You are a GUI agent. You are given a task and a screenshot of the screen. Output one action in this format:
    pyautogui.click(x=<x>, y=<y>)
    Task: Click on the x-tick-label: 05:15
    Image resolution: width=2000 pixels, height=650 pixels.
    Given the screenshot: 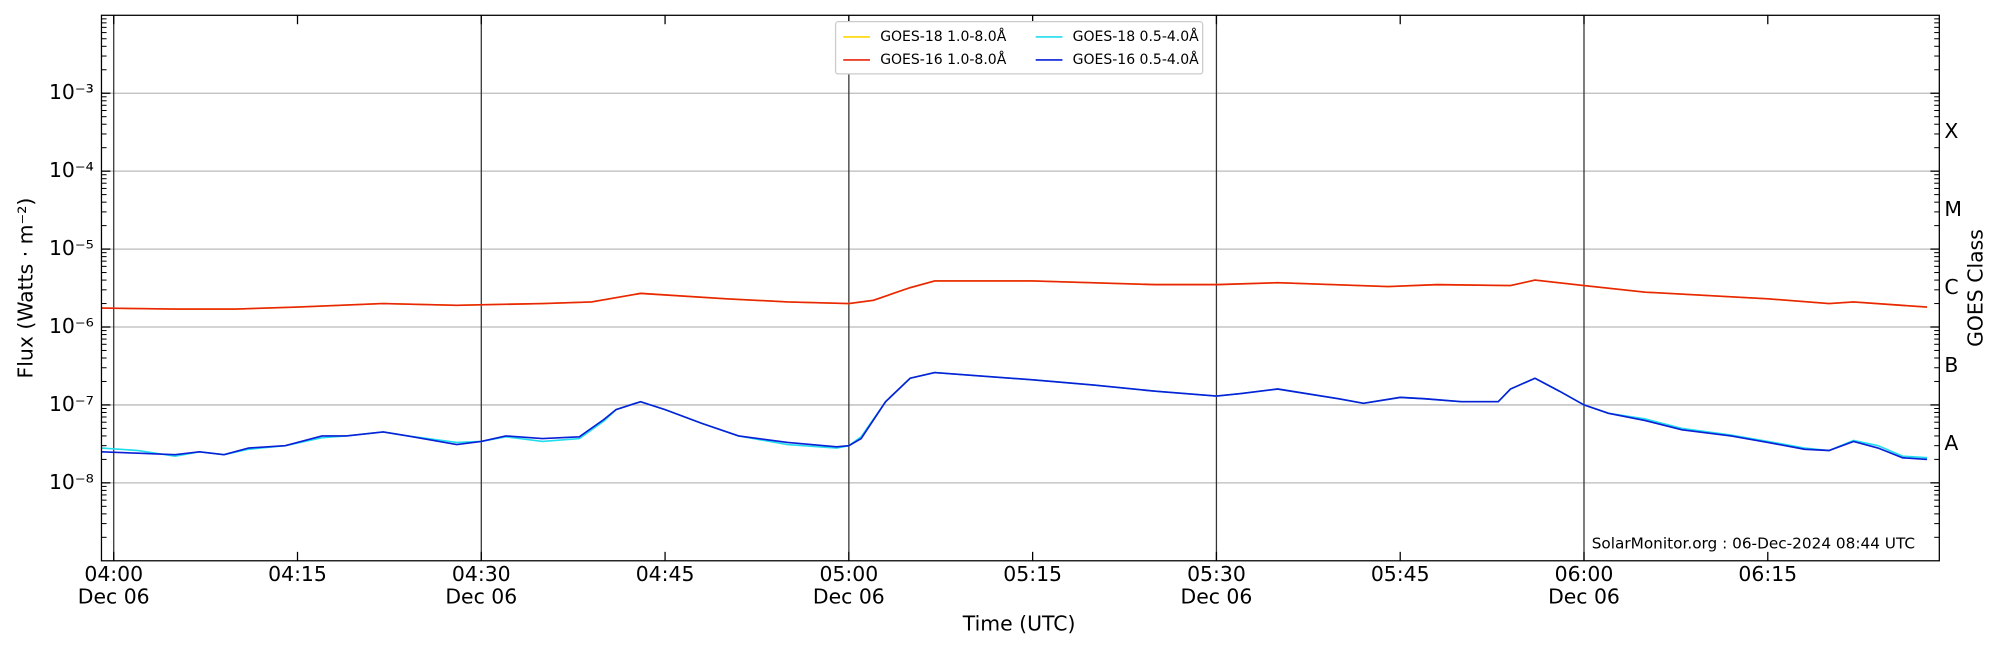 What is the action you would take?
    pyautogui.click(x=1032, y=574)
    